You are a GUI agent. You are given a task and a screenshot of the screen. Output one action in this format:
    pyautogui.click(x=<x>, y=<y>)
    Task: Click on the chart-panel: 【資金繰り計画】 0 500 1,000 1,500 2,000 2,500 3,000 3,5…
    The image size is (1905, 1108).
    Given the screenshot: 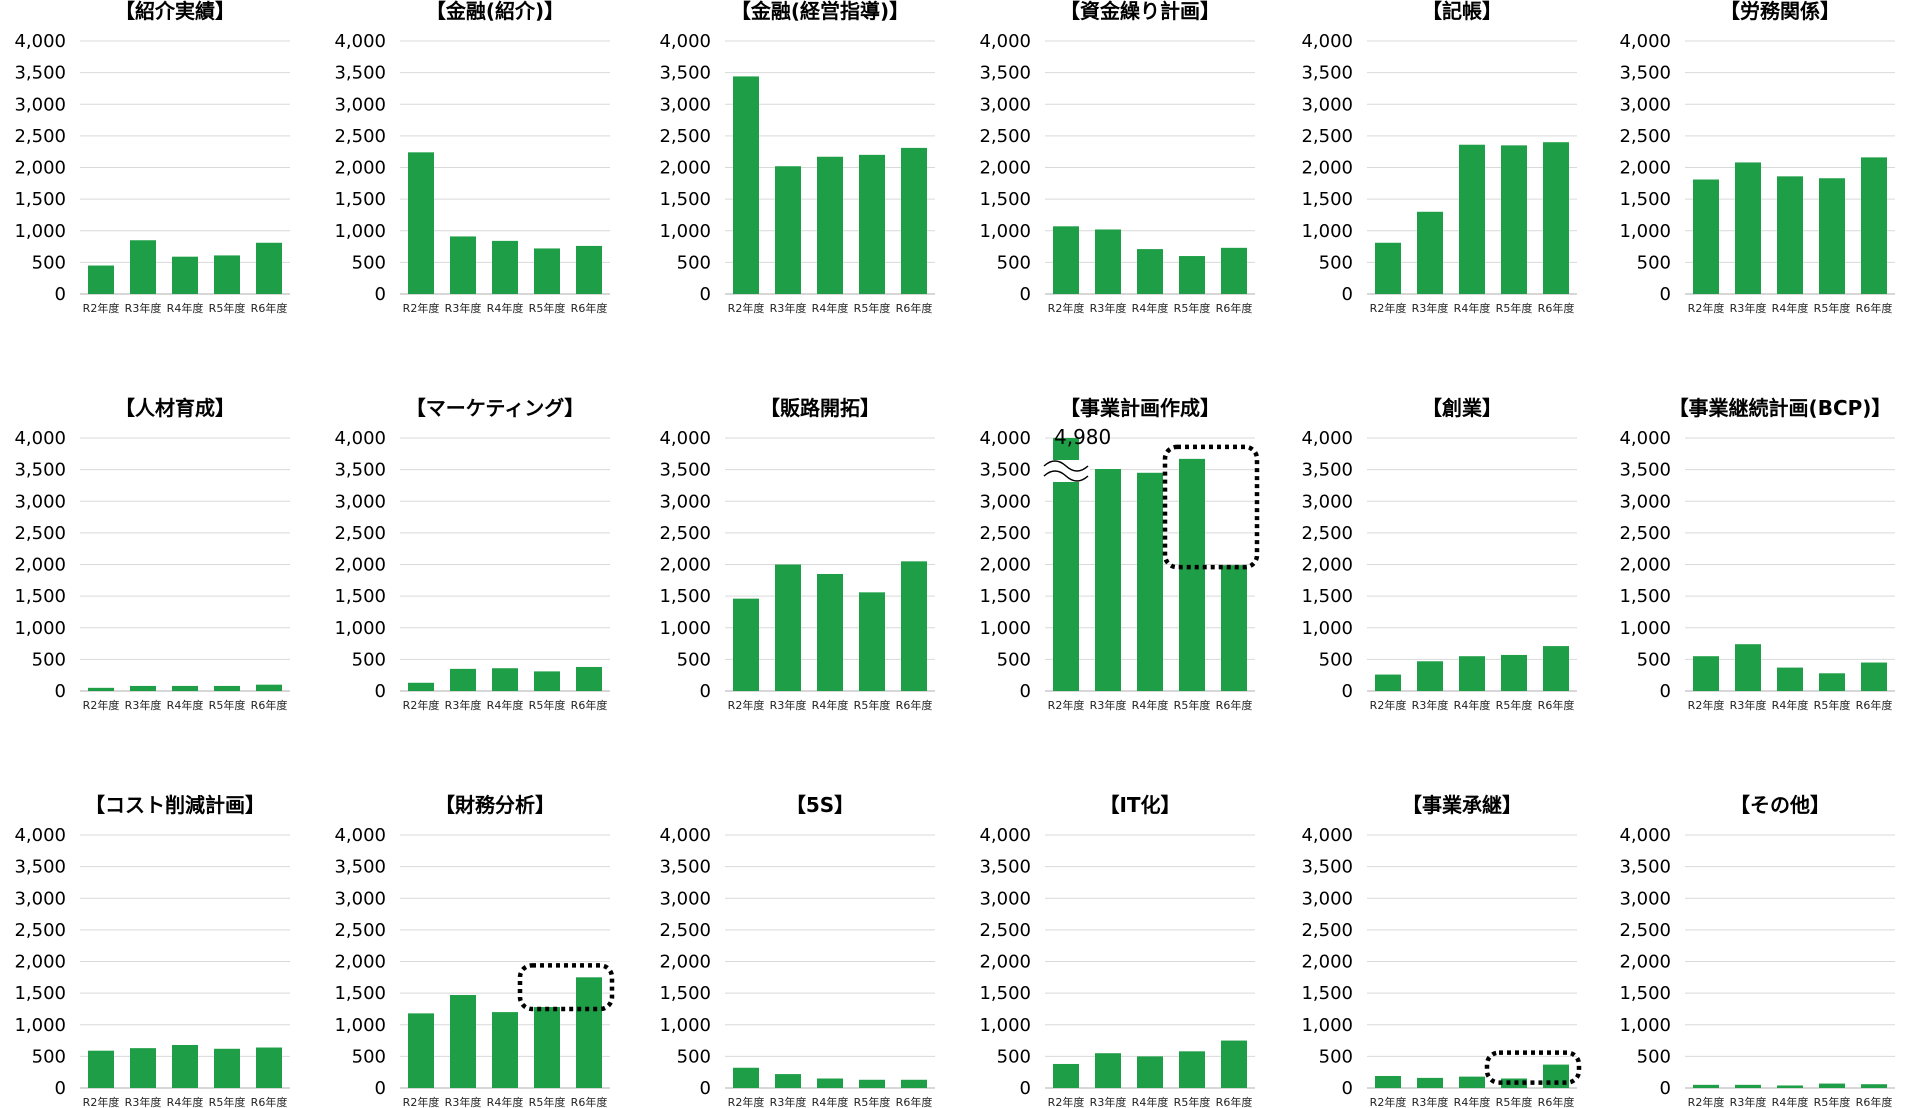 What is the action you would take?
    pyautogui.click(x=1117, y=157)
    